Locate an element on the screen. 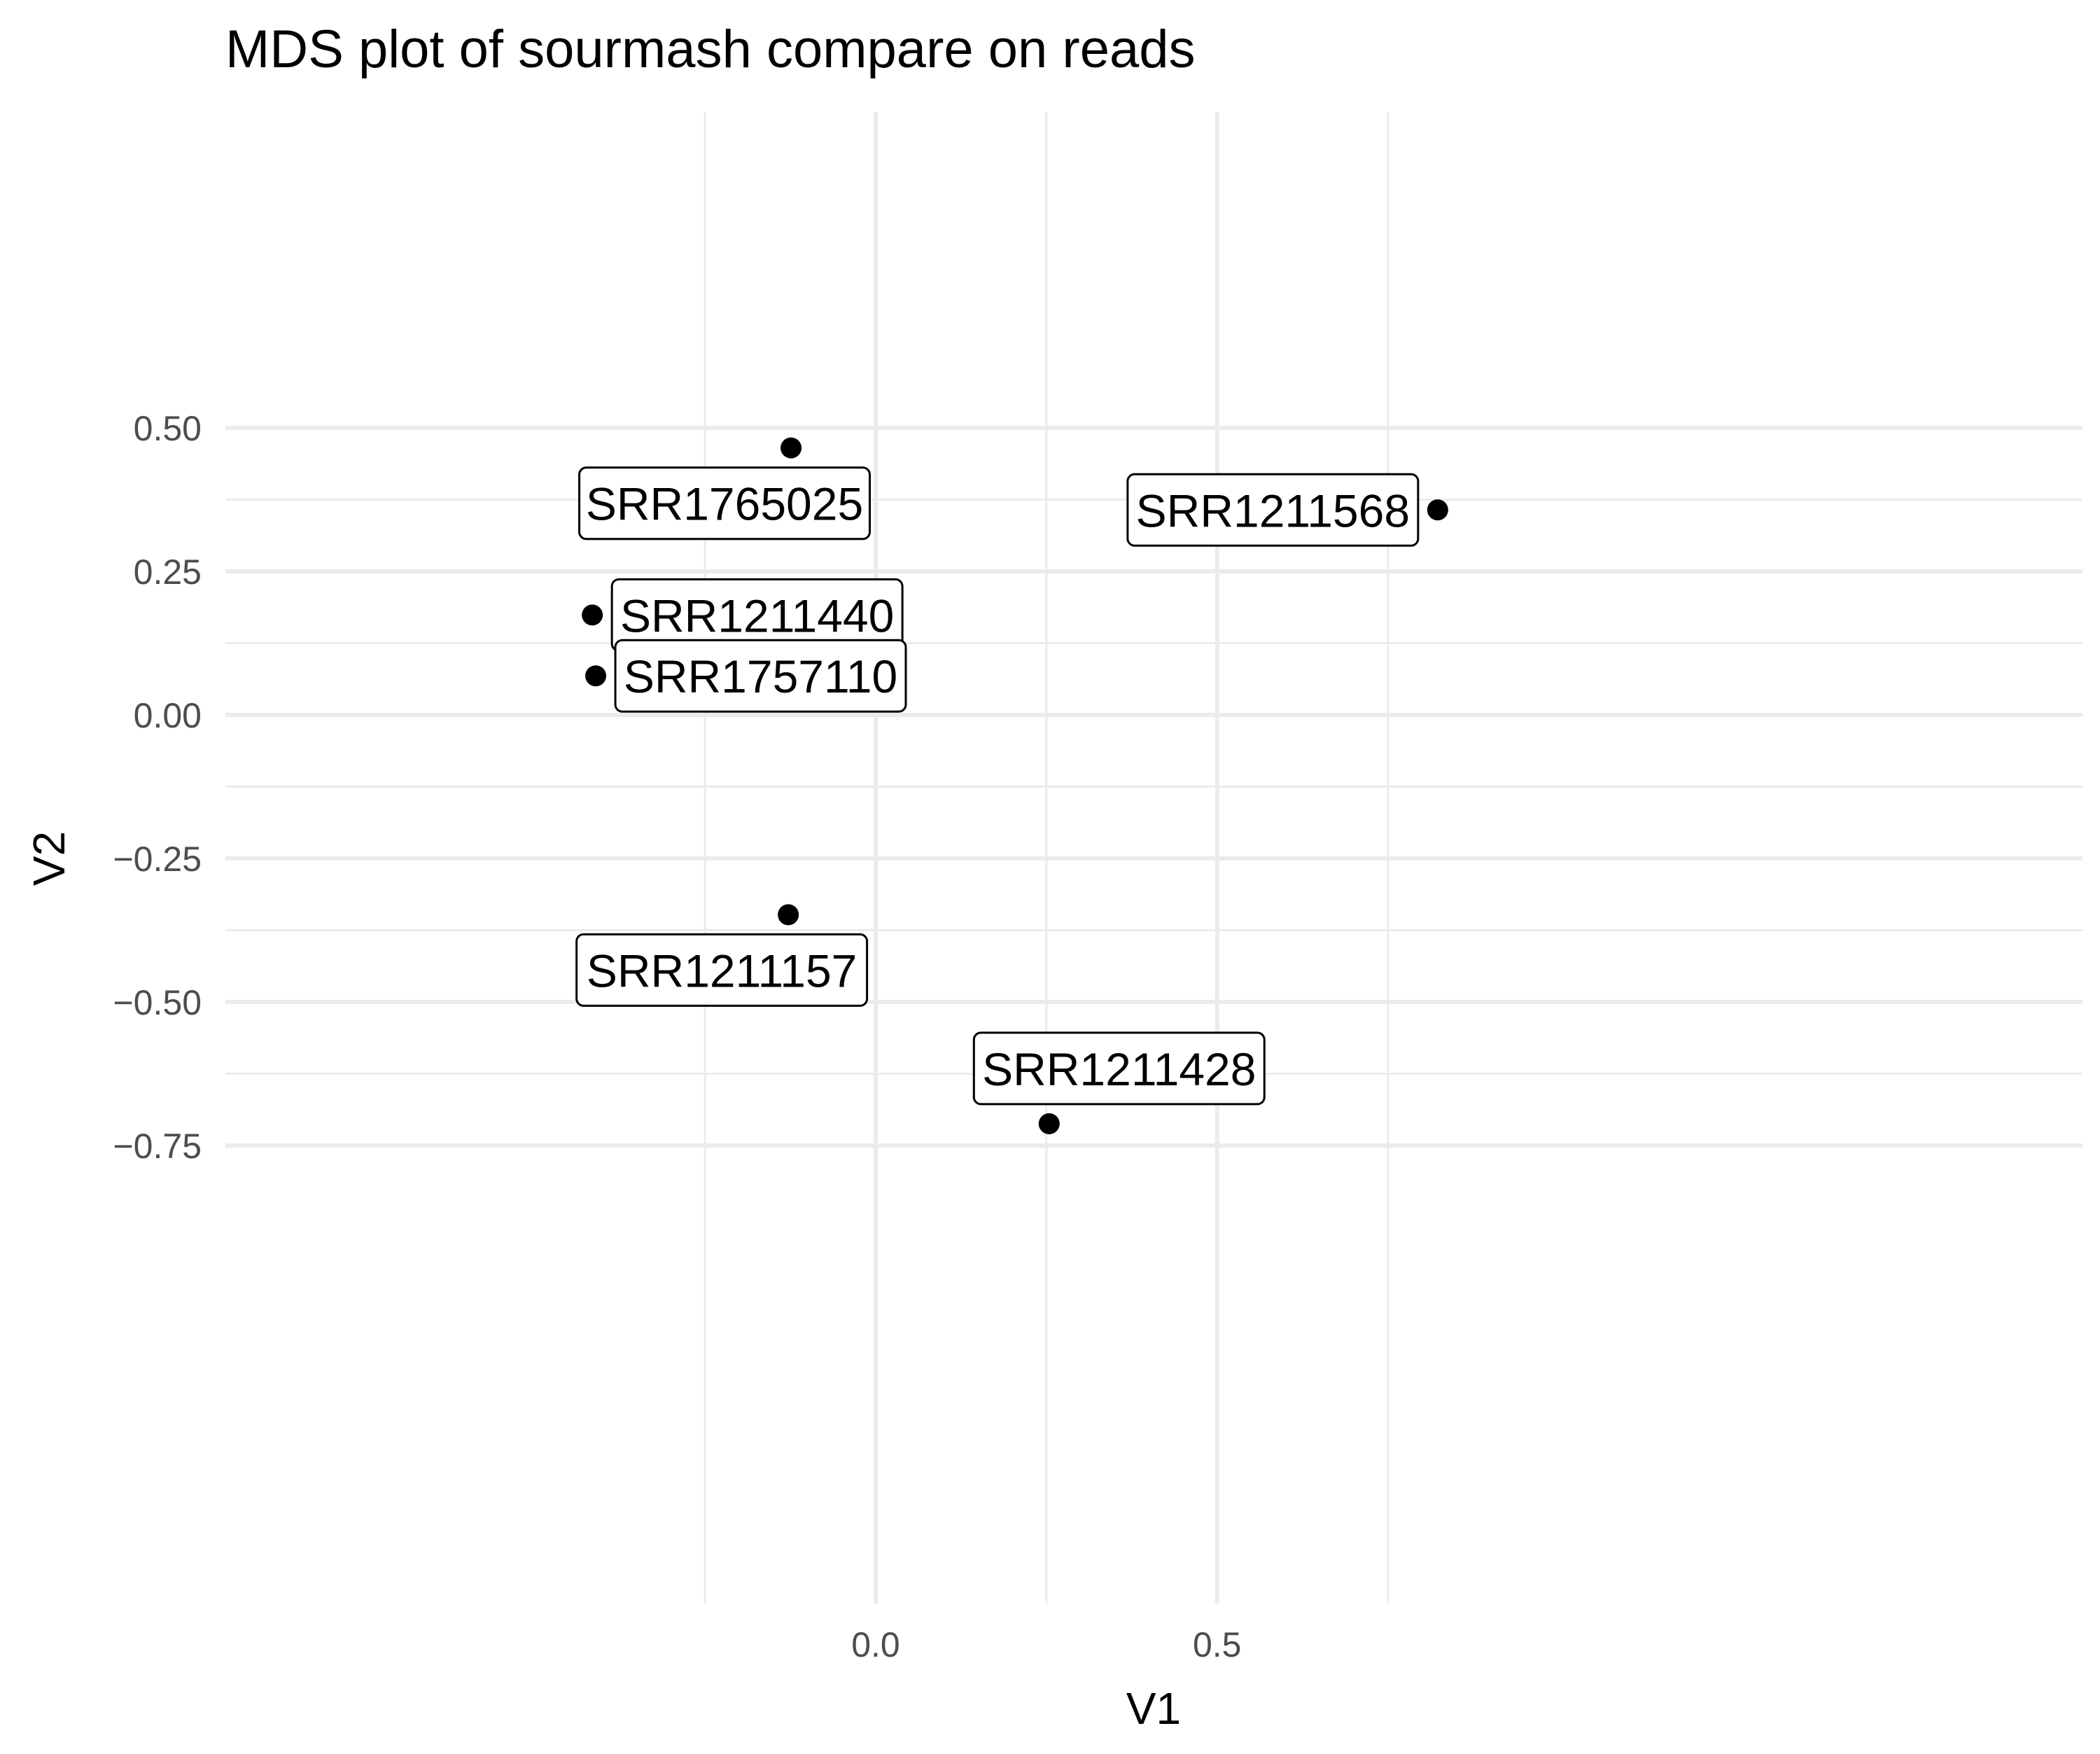 The height and width of the screenshot is (1754, 2100). y-tick-label: 0.00 is located at coordinates (168, 715).